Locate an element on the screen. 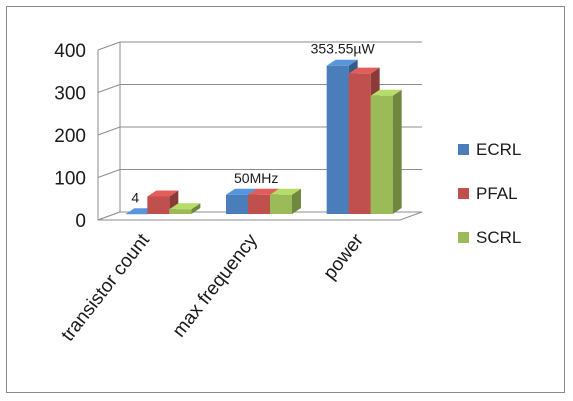 The image size is (573, 401). x-tick-label: transistor count is located at coordinates (105, 288).